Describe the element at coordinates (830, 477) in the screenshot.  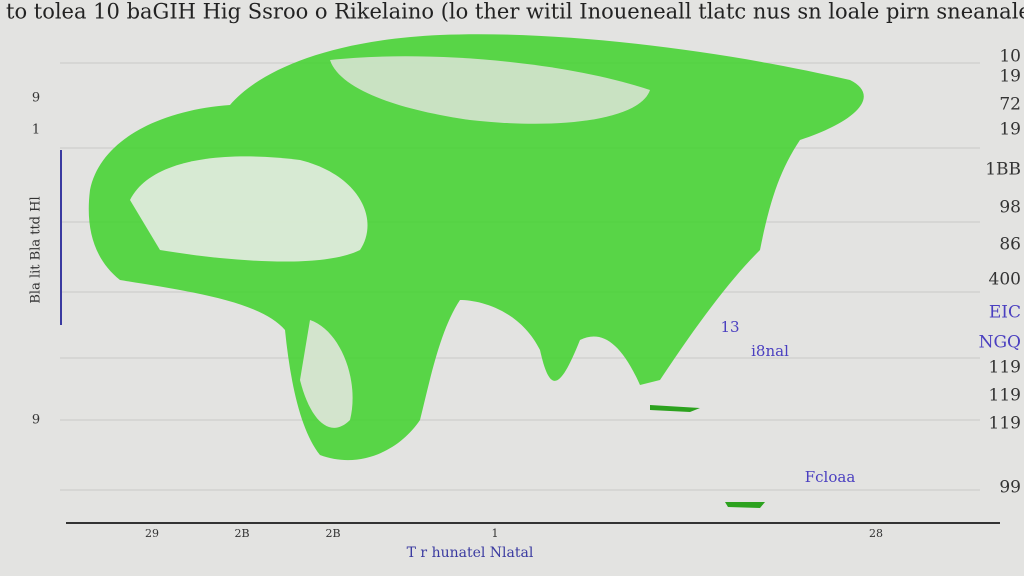
I see `annotation: Fcloaa` at that location.